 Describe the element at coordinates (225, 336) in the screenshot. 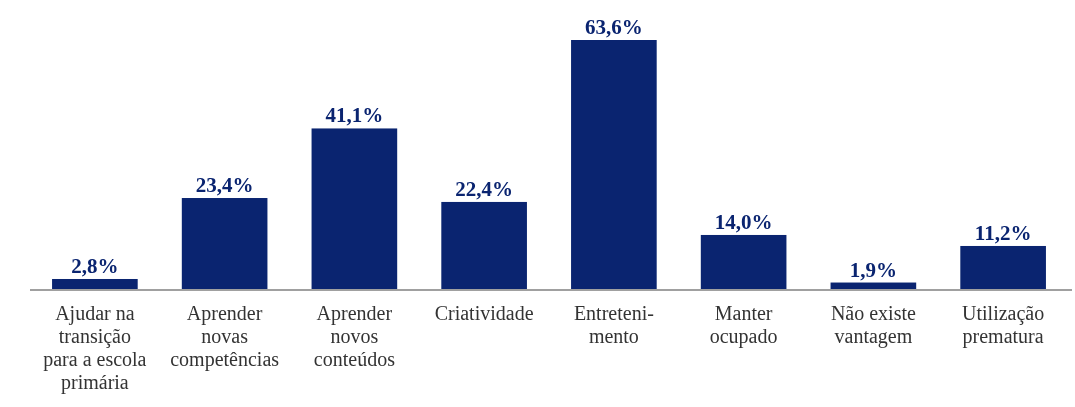

I see `x-tick-label: Aprender novas competências` at that location.